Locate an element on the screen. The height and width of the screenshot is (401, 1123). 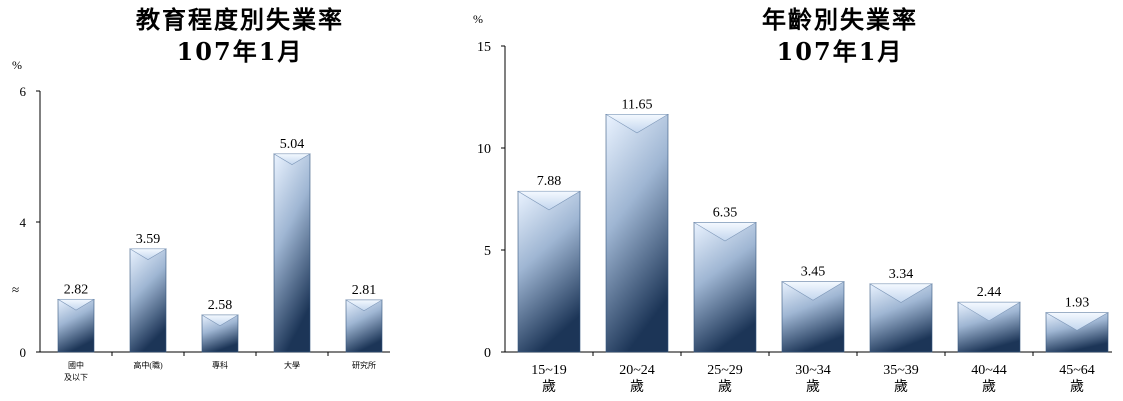
right-chart-title-text: 年齡別失業率 is located at coordinates (840, 19).